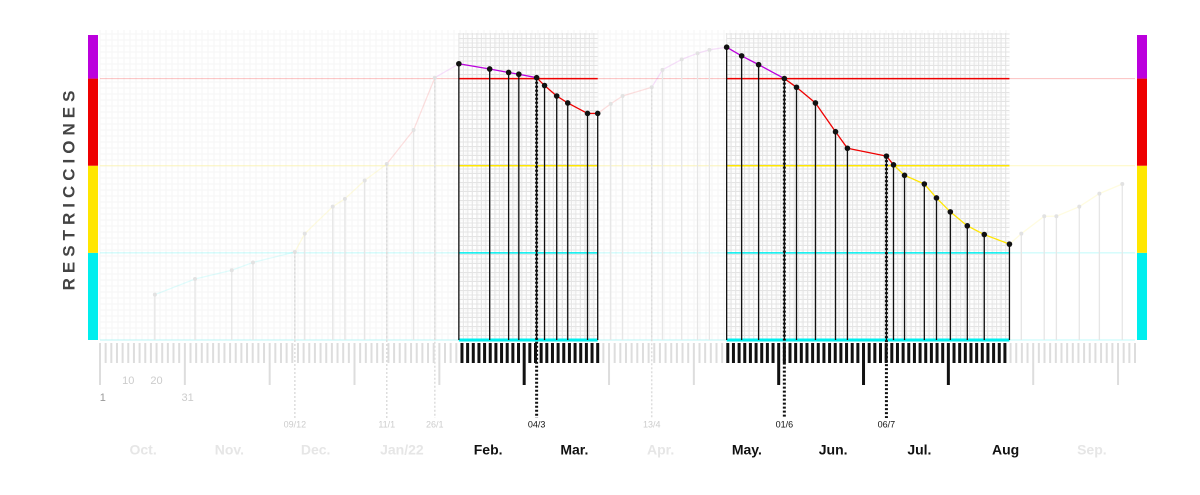 The image size is (1200, 495). What do you see at coordinates (386, 424) in the screenshot?
I see `annotation-label: 11/1` at bounding box center [386, 424].